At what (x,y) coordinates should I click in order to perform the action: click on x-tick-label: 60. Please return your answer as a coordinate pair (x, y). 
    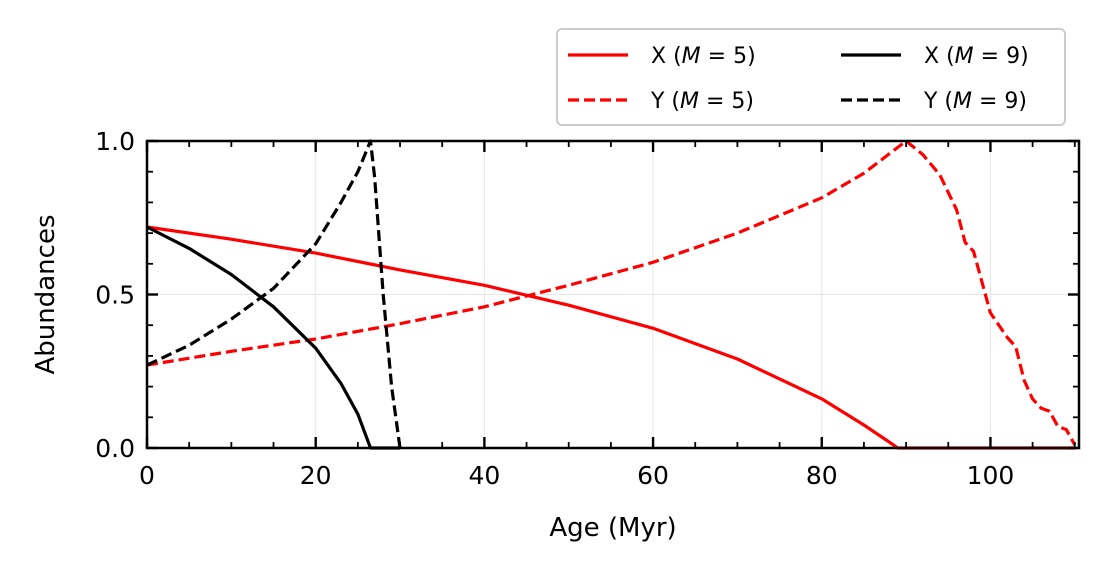
    Looking at the image, I should click on (653, 475).